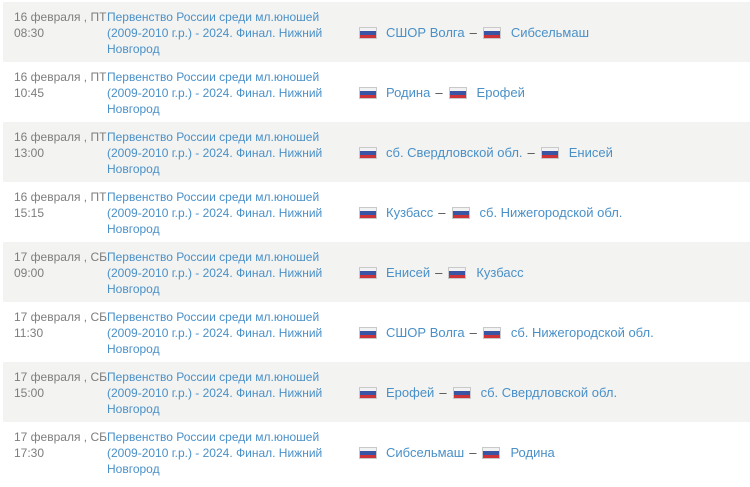  What do you see at coordinates (554, 93) in the screenshot?
I see `match-cell: Родина – Ерофей` at bounding box center [554, 93].